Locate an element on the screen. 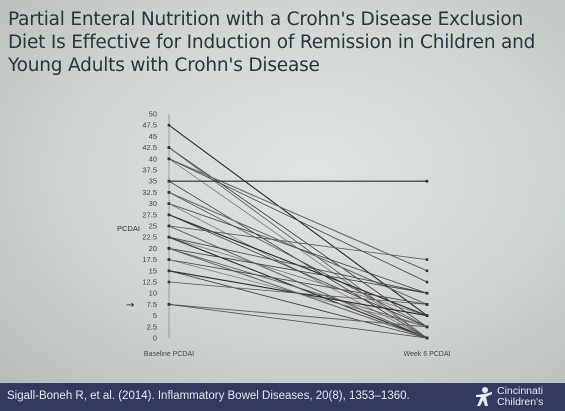 The image size is (565, 411). y-tick-label: 30 is located at coordinates (153, 203).